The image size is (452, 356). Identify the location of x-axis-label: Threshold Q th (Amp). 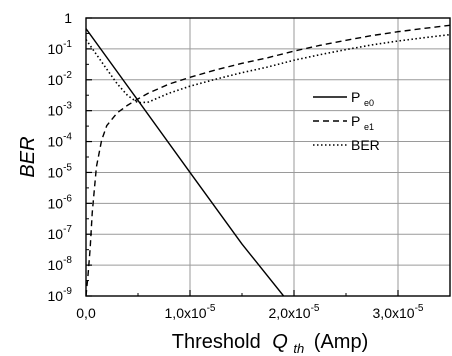
(270, 343).